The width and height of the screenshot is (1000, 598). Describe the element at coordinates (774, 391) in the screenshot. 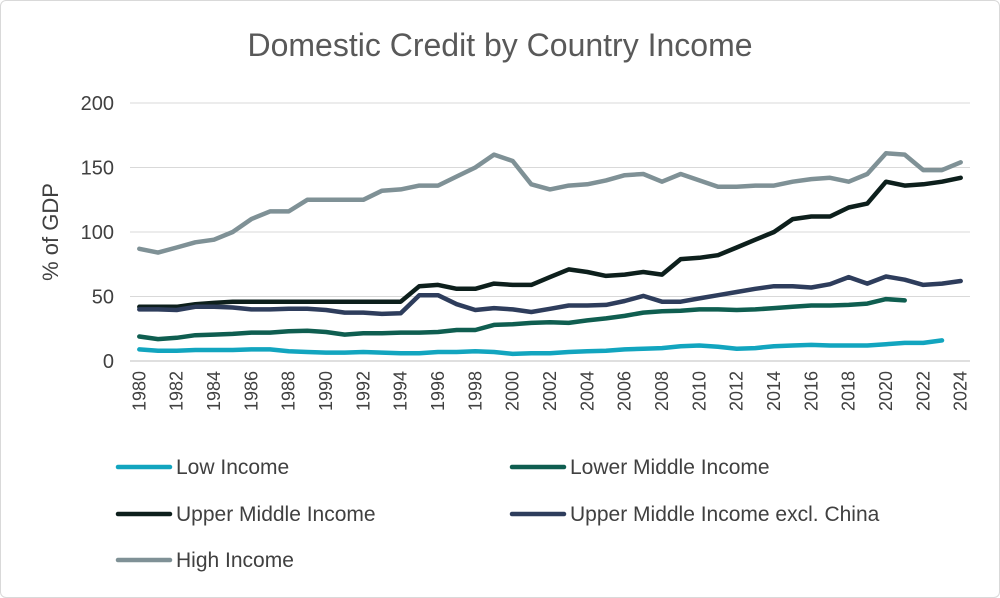

I see `x-tick-label: 2014` at that location.